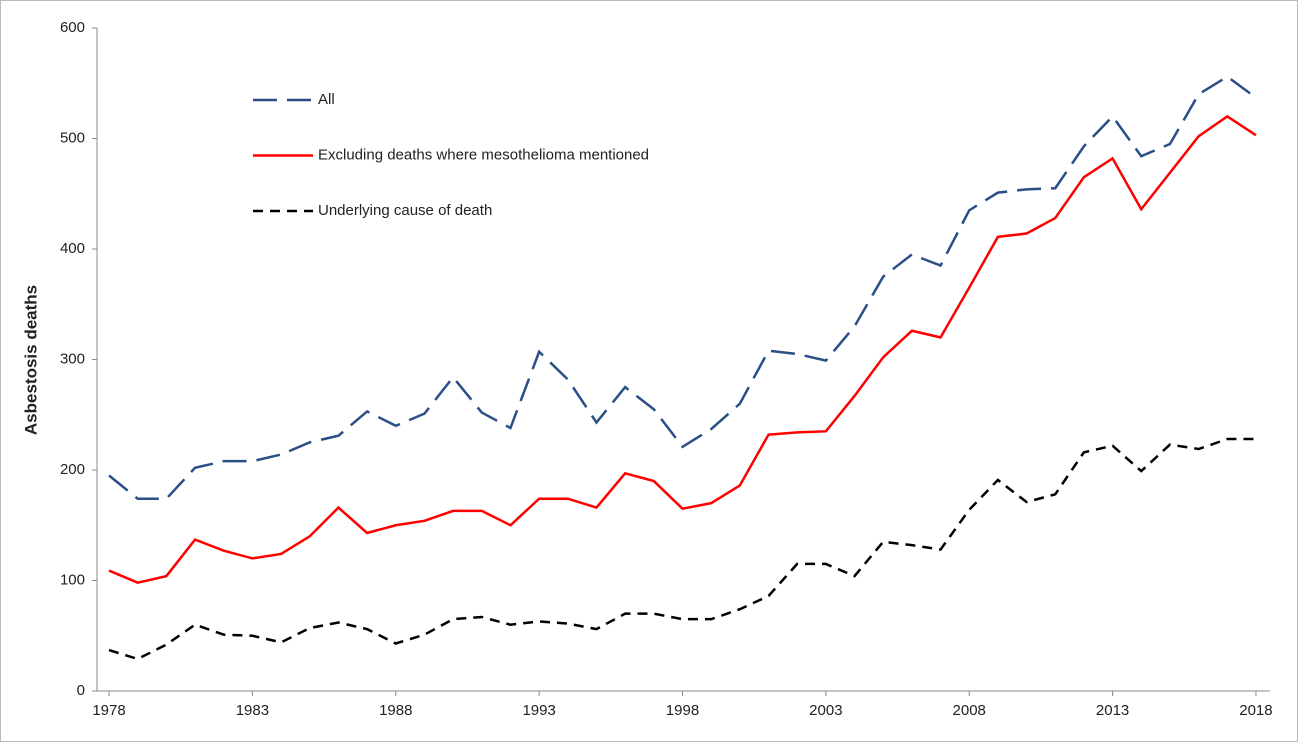 This screenshot has height=742, width=1298. Describe the element at coordinates (969, 710) in the screenshot. I see `x-tick-label: 2008` at that location.